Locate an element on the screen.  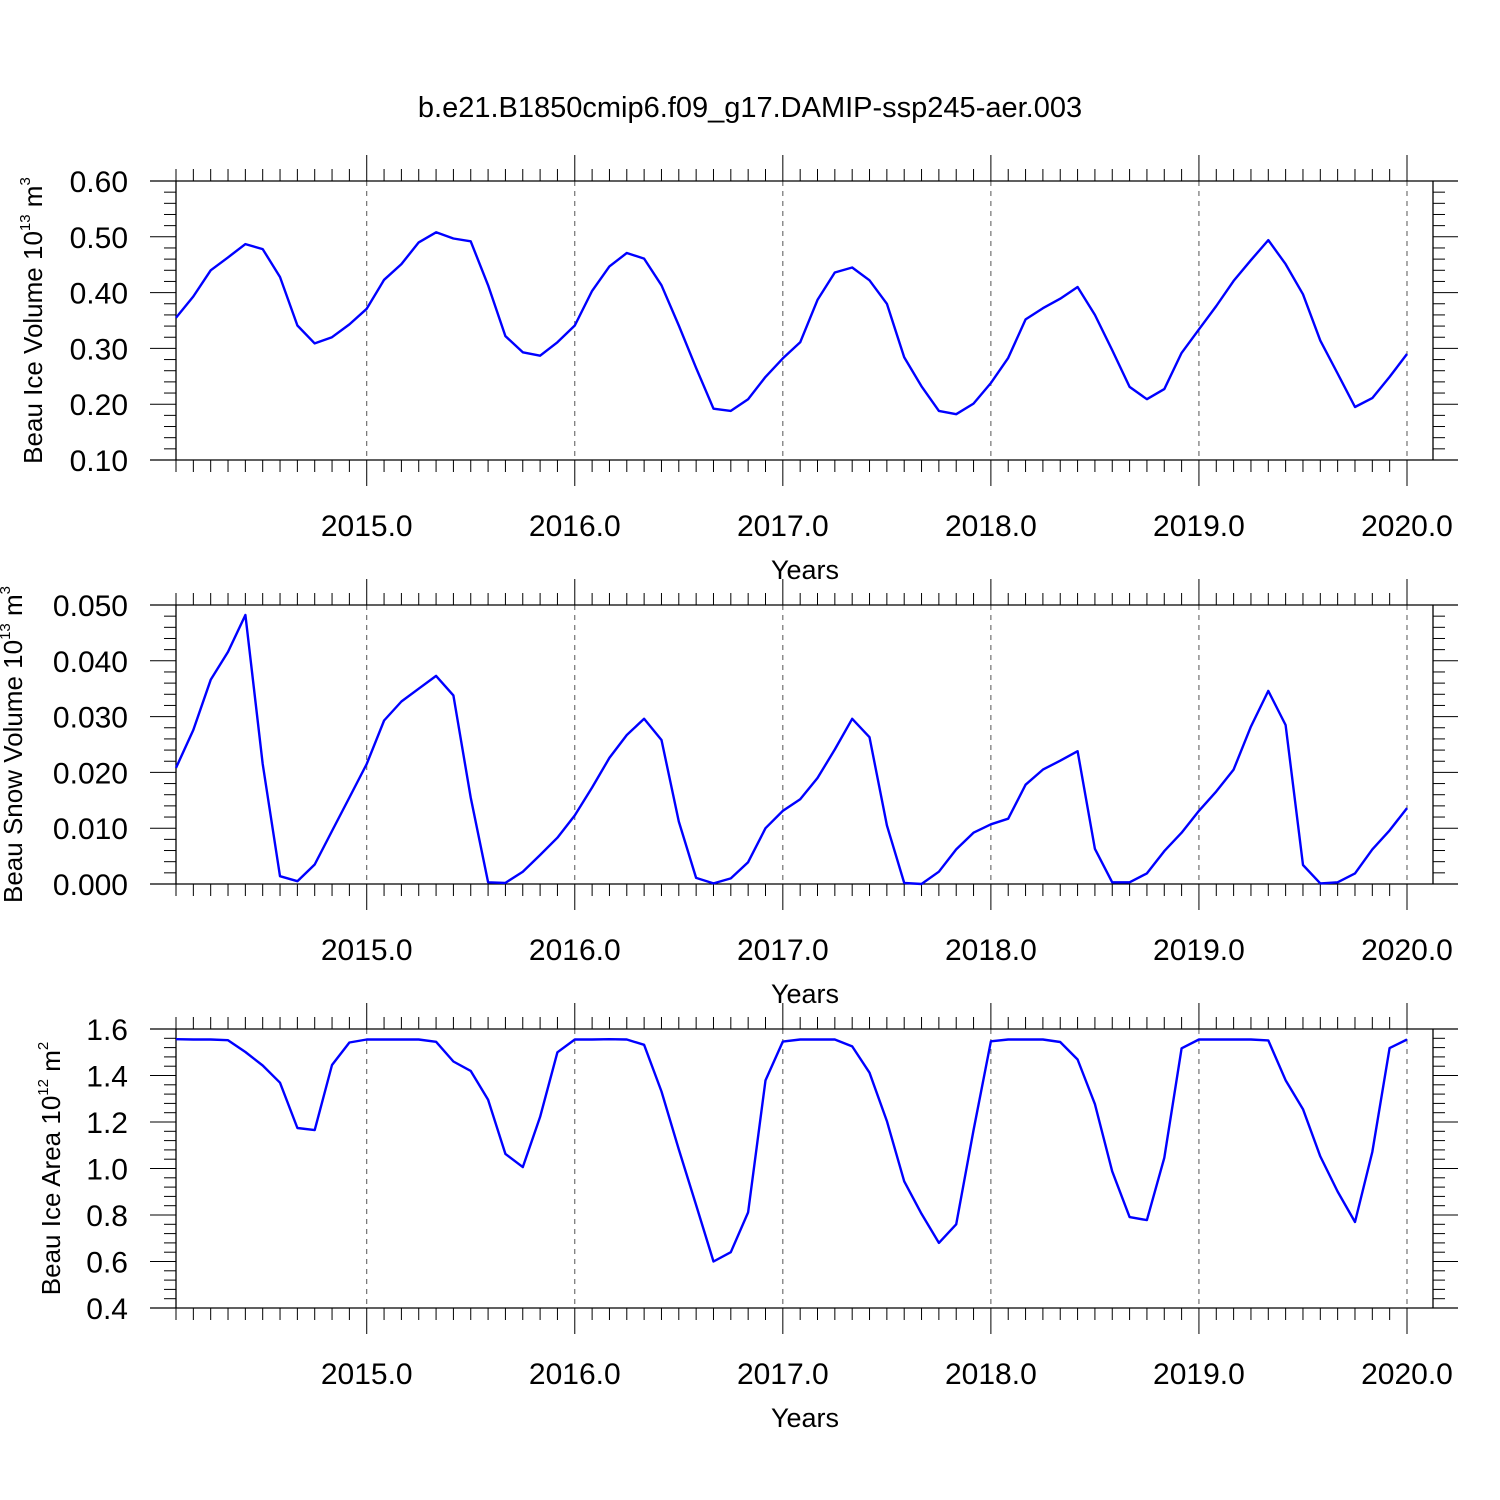
snow-volume-y-tick-label: 0.000 is located at coordinates (90, 885).